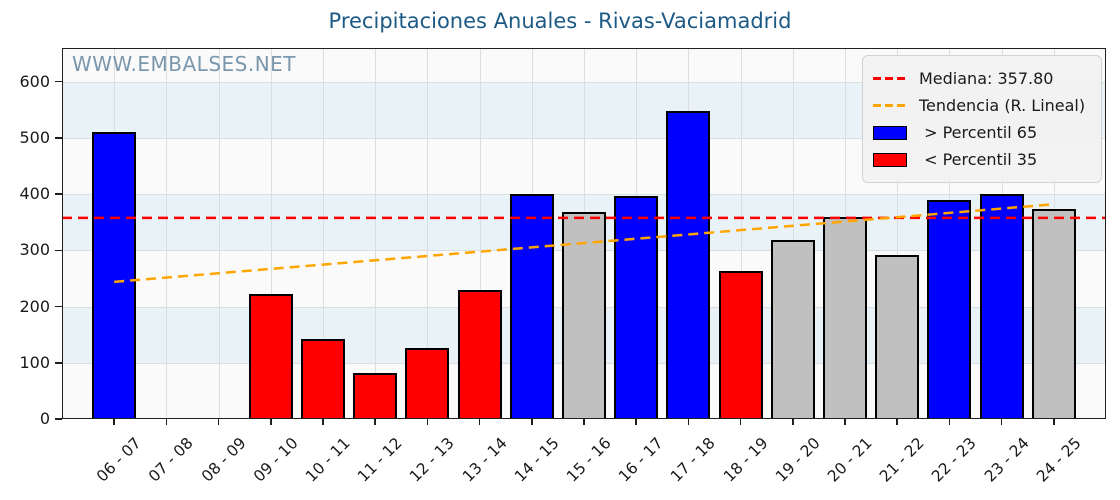 This screenshot has width=1120, height=500. What do you see at coordinates (978, 159) in the screenshot?
I see `legend-label-p35: < Percentil 35` at bounding box center [978, 159].